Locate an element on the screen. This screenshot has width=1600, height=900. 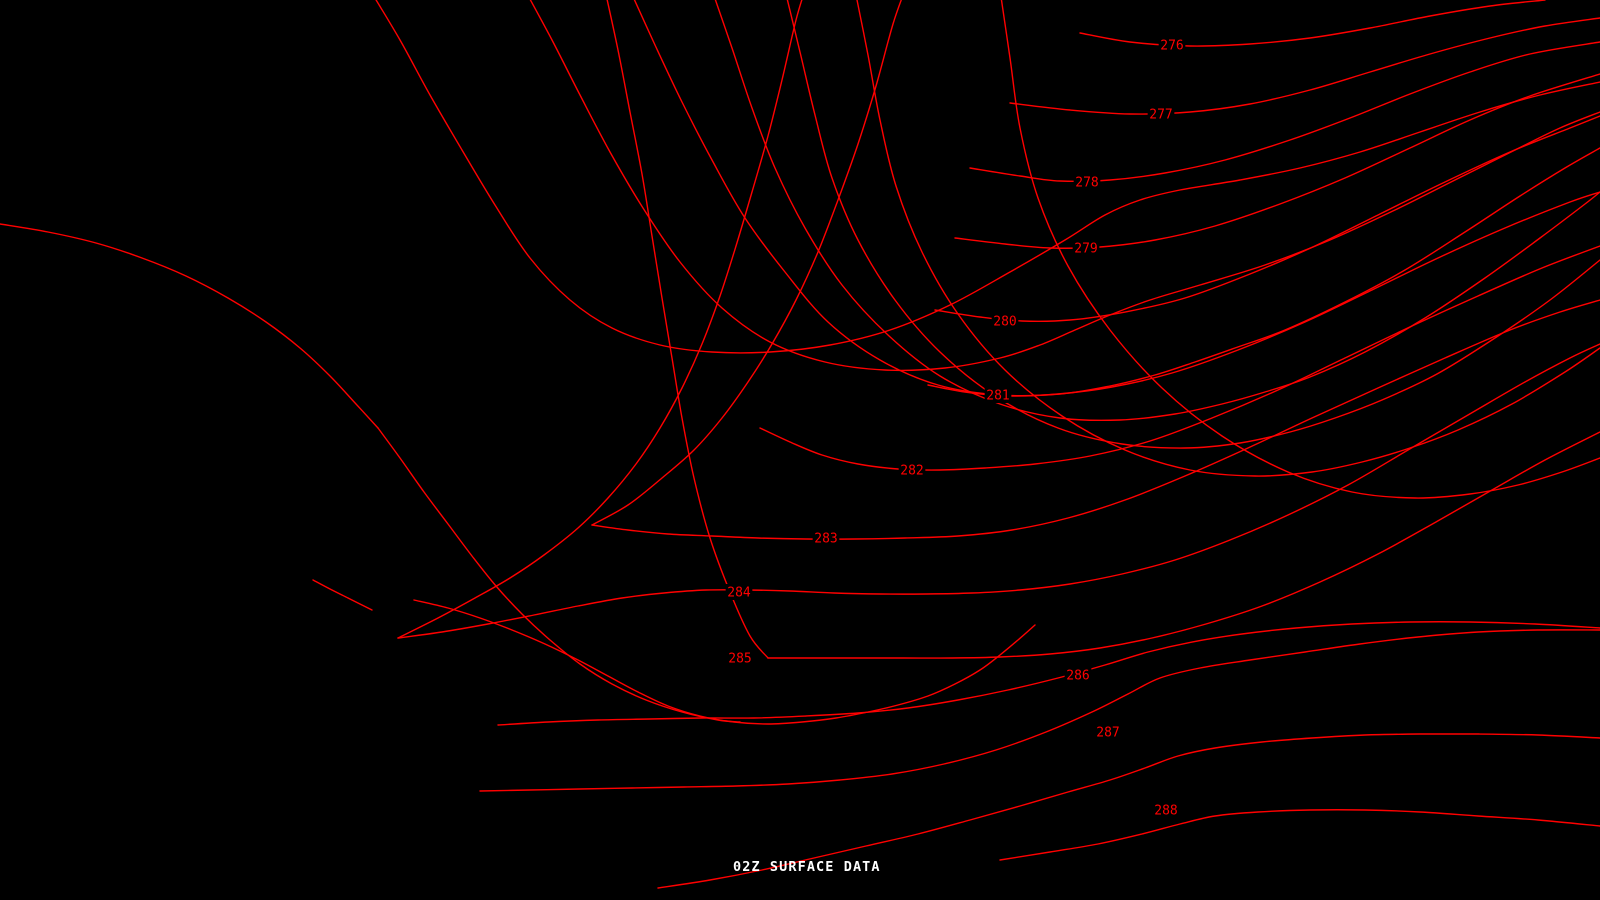
contour-label: 283 is located at coordinates (825, 539).